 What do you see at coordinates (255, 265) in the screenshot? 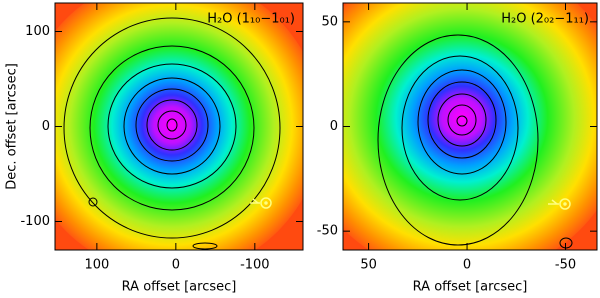
I see `x-tick-label: -100` at bounding box center [255, 265].